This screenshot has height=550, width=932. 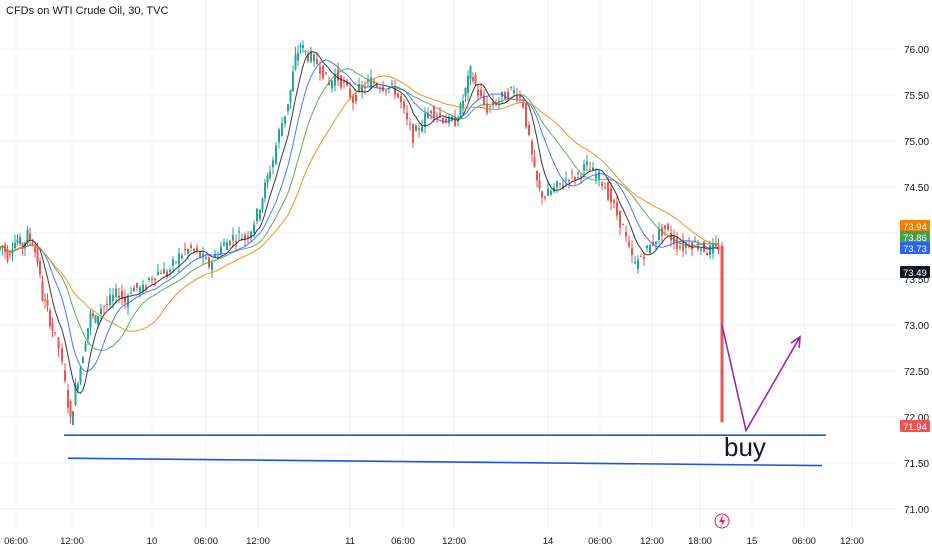 What do you see at coordinates (915, 427) in the screenshot?
I see `price-badge-label: 71.94` at bounding box center [915, 427].